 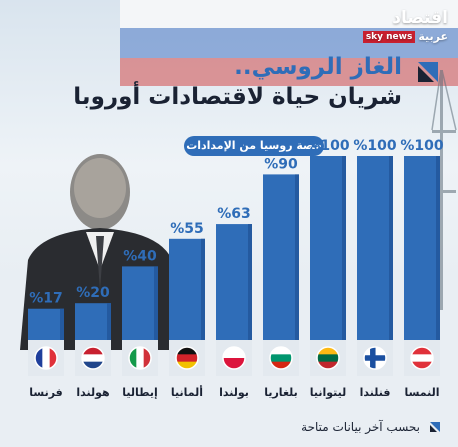 What do you see at coordinates (92, 392) in the screenshot?
I see `country-label-2: هولندا` at bounding box center [92, 392].